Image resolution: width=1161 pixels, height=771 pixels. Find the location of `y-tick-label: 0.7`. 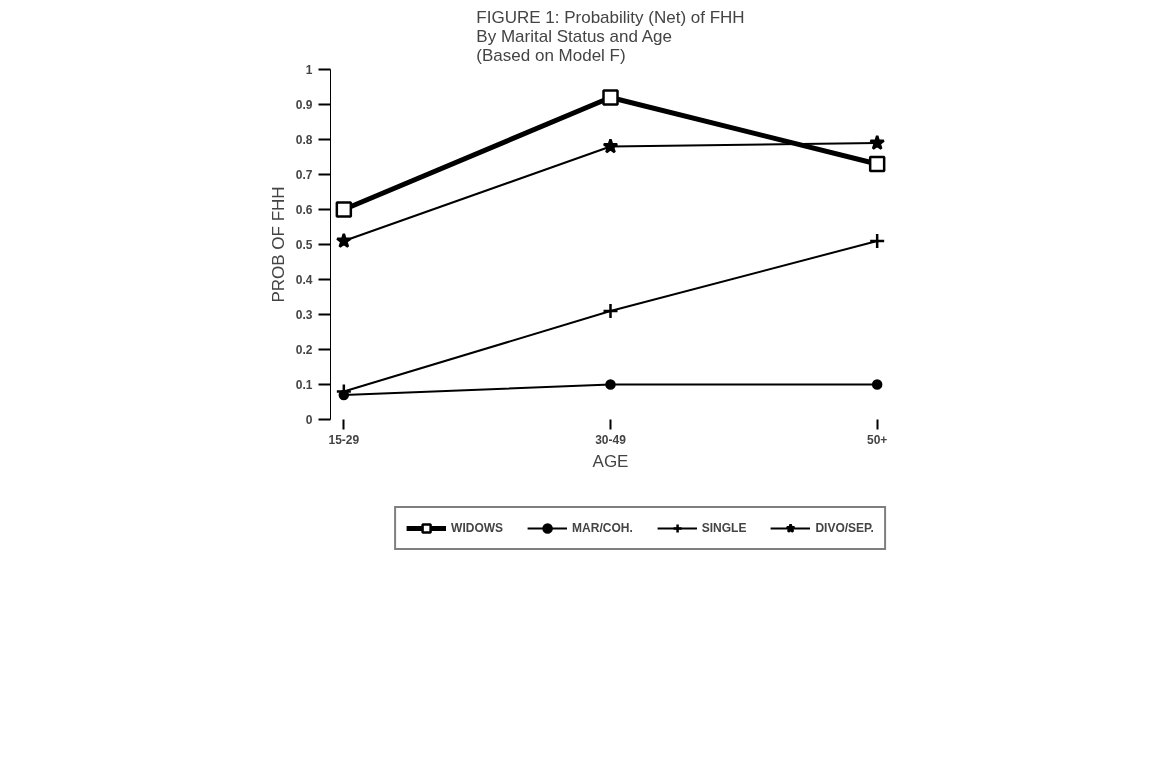

y-tick-label: 0.7 is located at coordinates (304, 175).